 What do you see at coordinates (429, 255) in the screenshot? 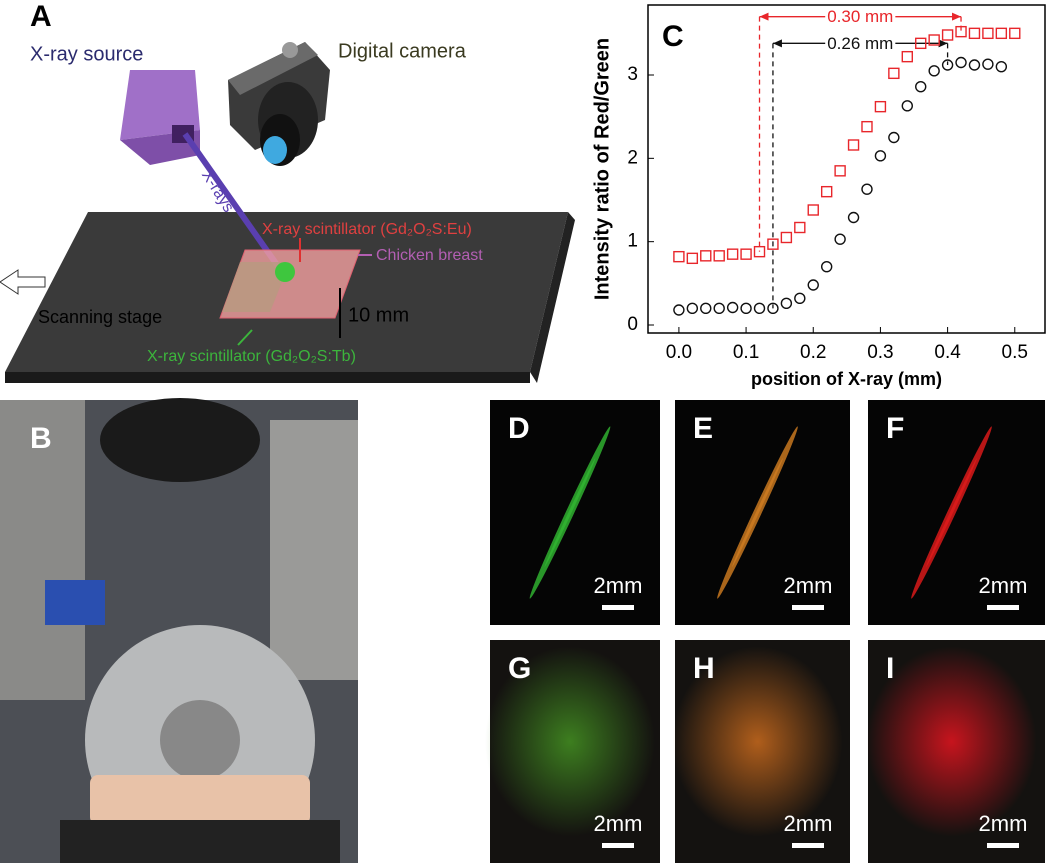
I see `label: Chicken breast` at bounding box center [429, 255].